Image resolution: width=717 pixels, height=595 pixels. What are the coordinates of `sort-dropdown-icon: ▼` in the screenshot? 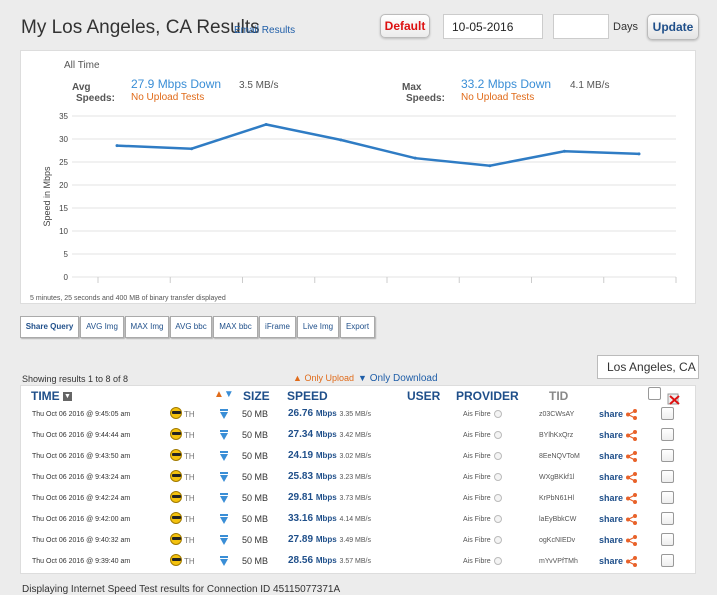 It's located at (68, 397).